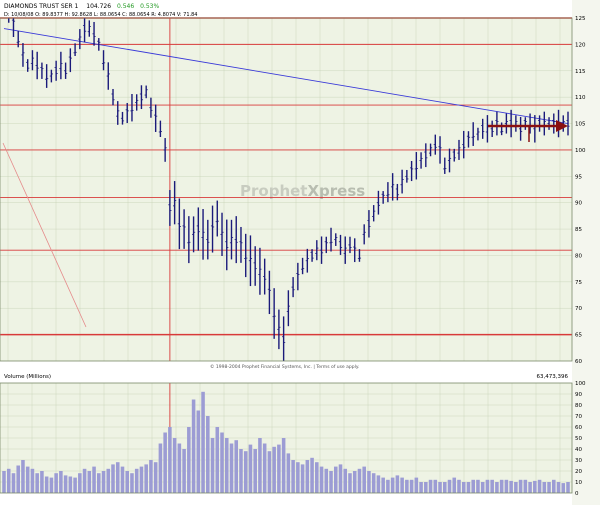 The height and width of the screenshot is (505, 600). I want to click on header-line: DIAMONDS TRUST SER 1 104.726 0.546 0.53%, so click(81, 6).